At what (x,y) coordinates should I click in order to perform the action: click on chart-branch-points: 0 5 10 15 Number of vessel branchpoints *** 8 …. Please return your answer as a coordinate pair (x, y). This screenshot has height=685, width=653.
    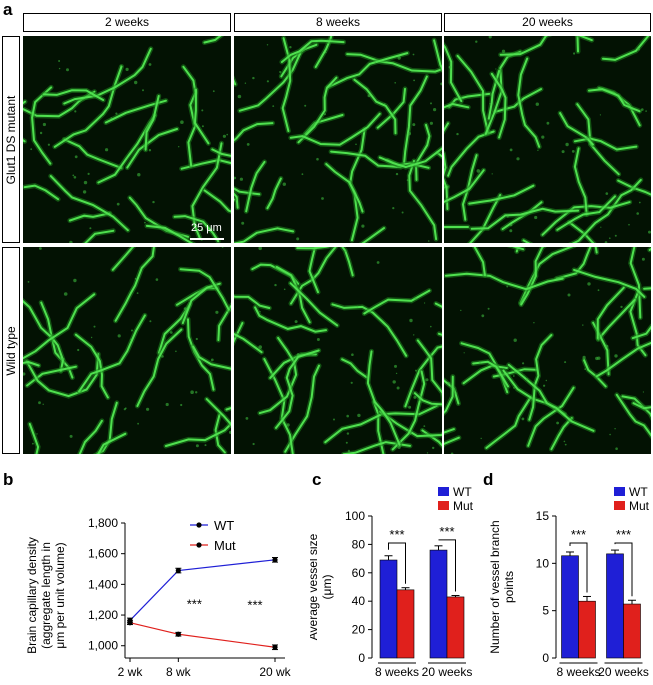
    Looking at the image, I should click on (569, 582).